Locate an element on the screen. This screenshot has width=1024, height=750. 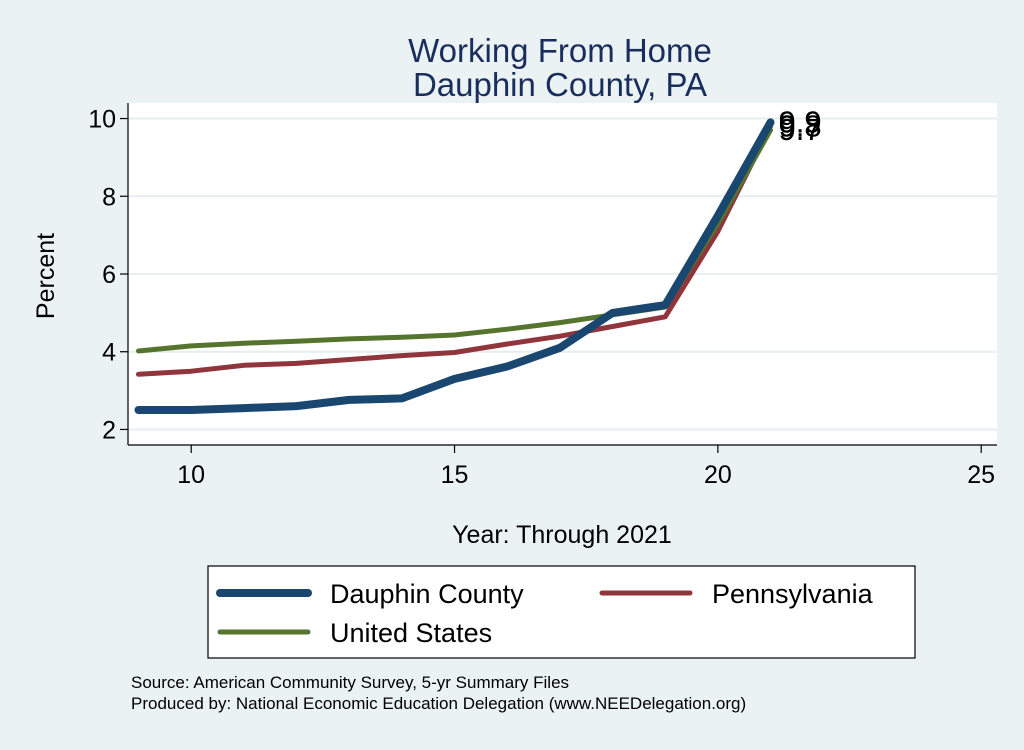
x-axis-ticks: 10 15 20 25 is located at coordinates (586, 467).